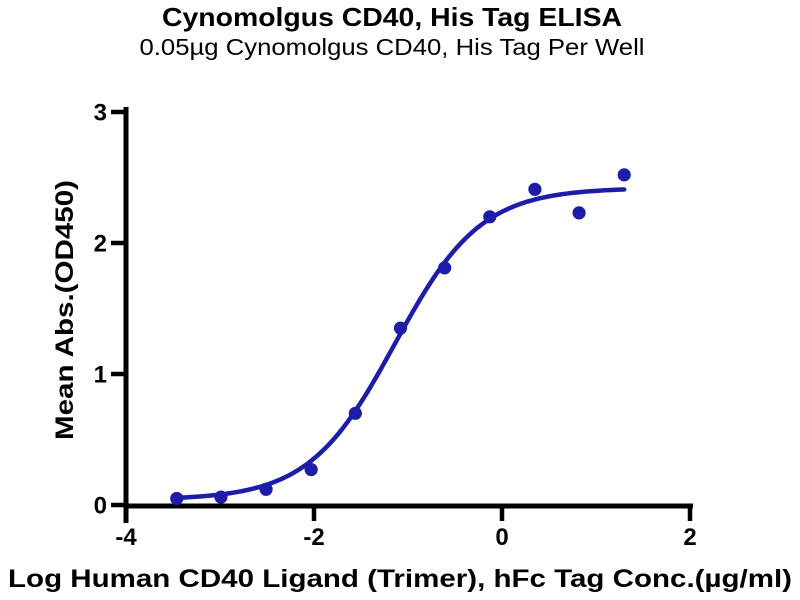 This screenshot has width=800, height=600. Describe the element at coordinates (392, 47) in the screenshot. I see `chart-subtitle: 0.05µg Cynomolgus CD40, His Tag Per Well` at that location.